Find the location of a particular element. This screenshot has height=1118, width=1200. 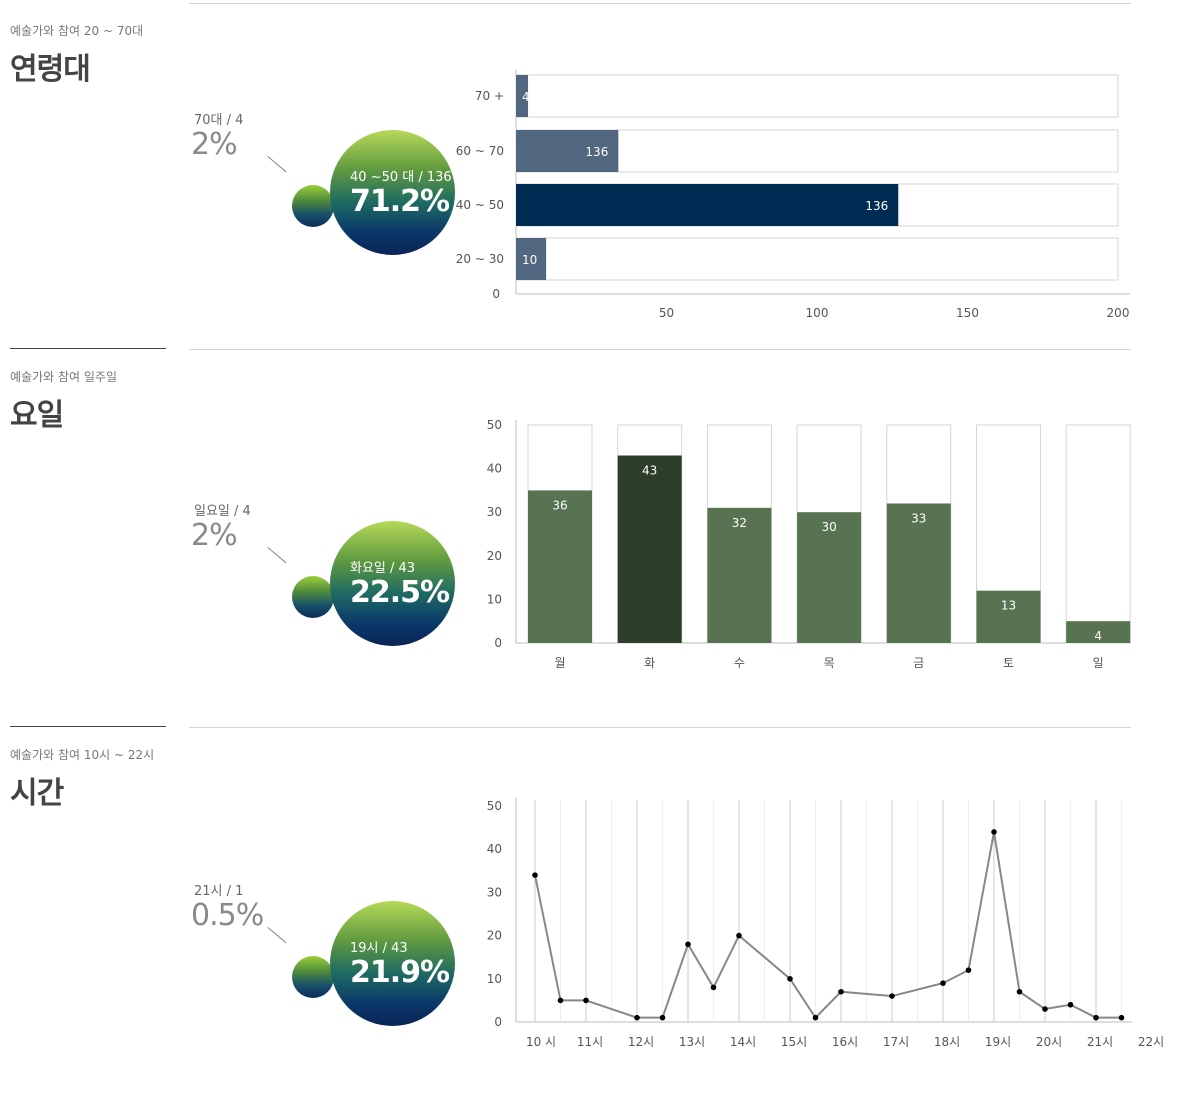

section-subtitle: 예술가와 참여 일주일 is located at coordinates (63, 377).